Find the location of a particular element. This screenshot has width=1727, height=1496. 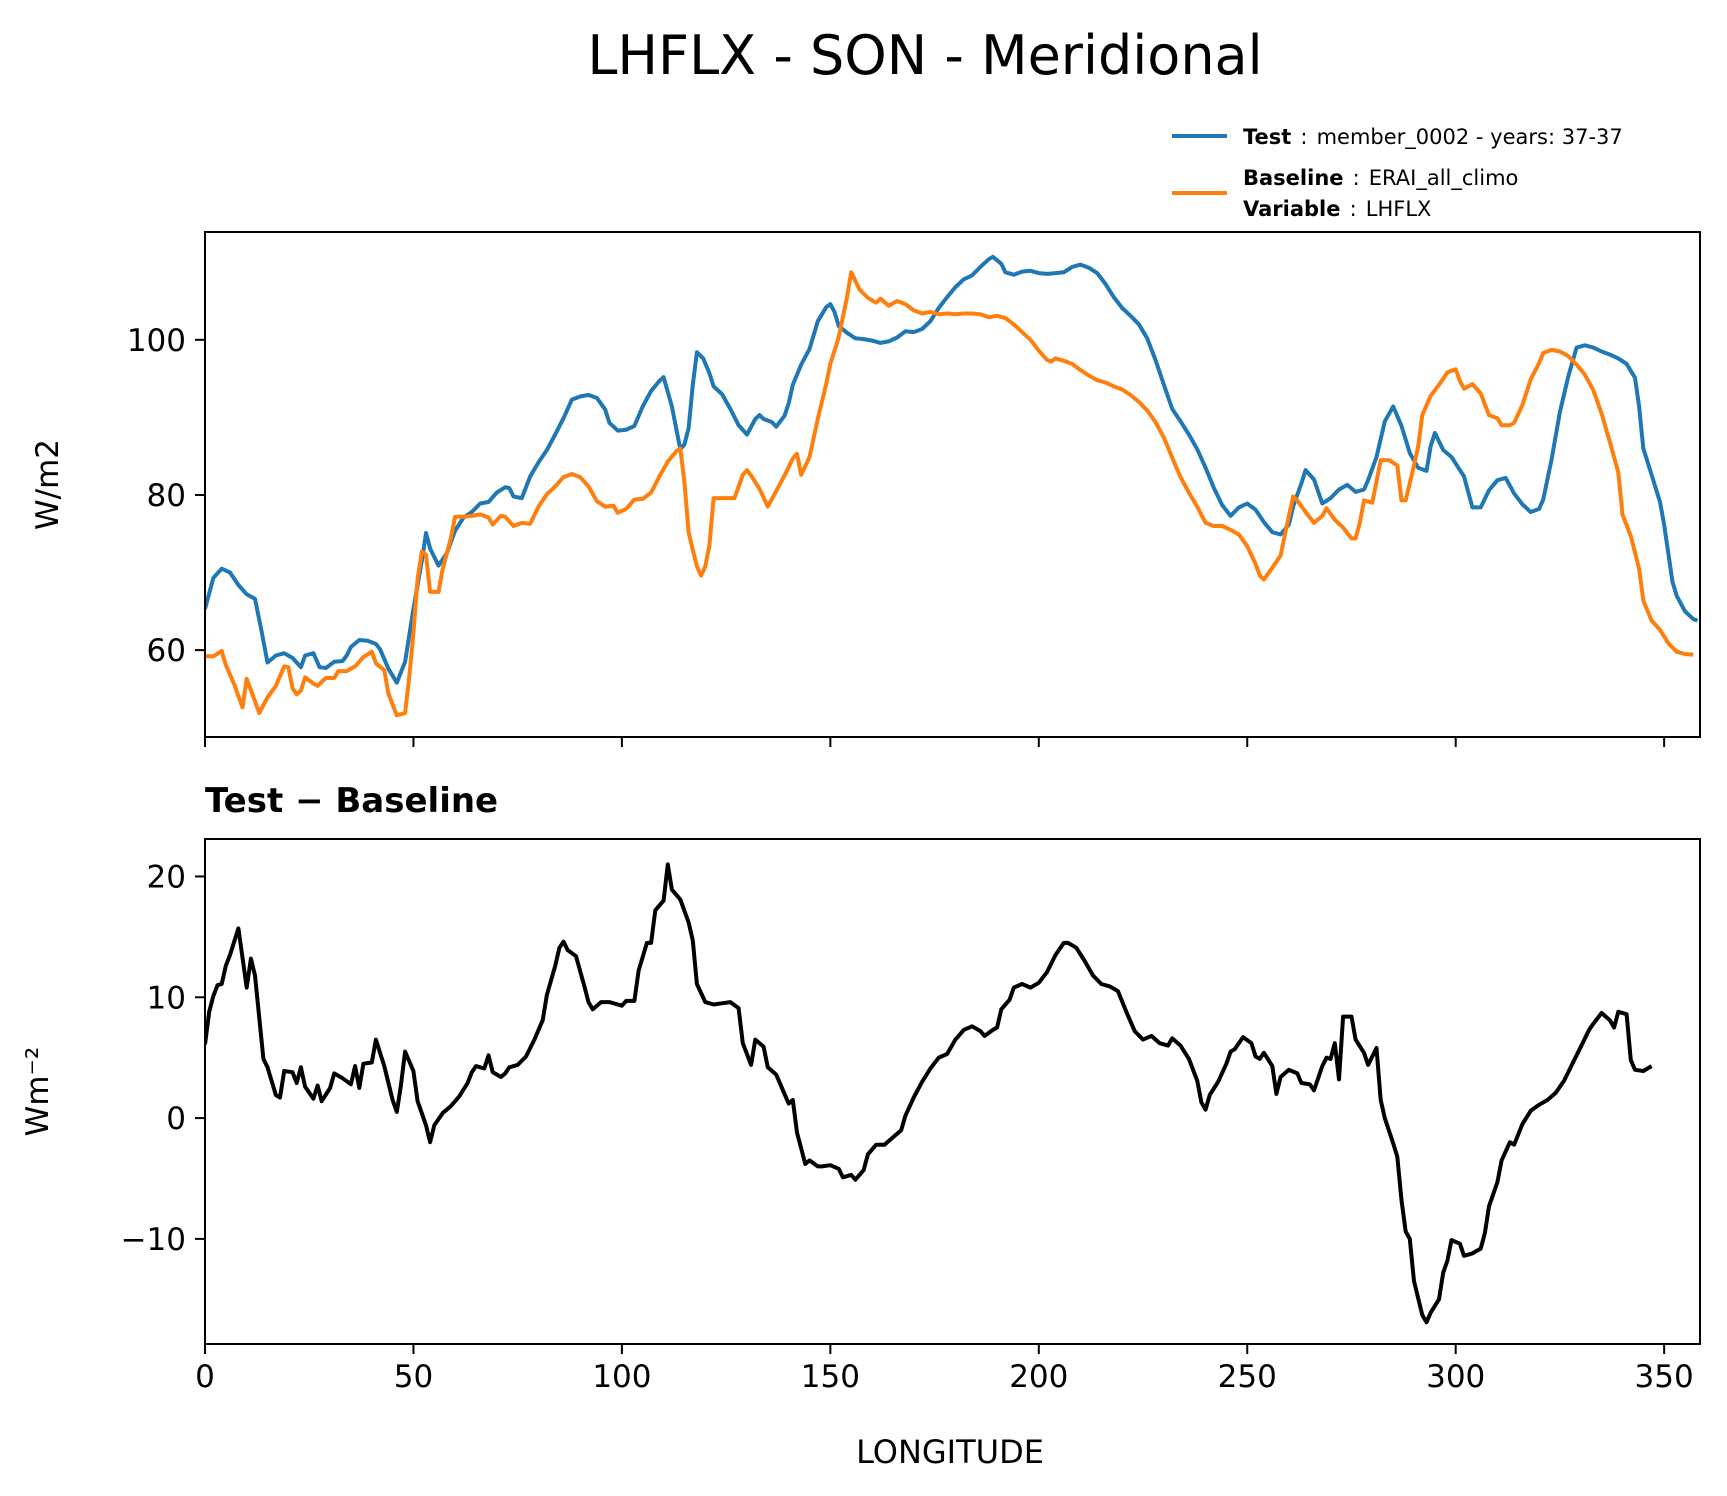

diff-y-tick-label: −10 is located at coordinates (153, 1240).